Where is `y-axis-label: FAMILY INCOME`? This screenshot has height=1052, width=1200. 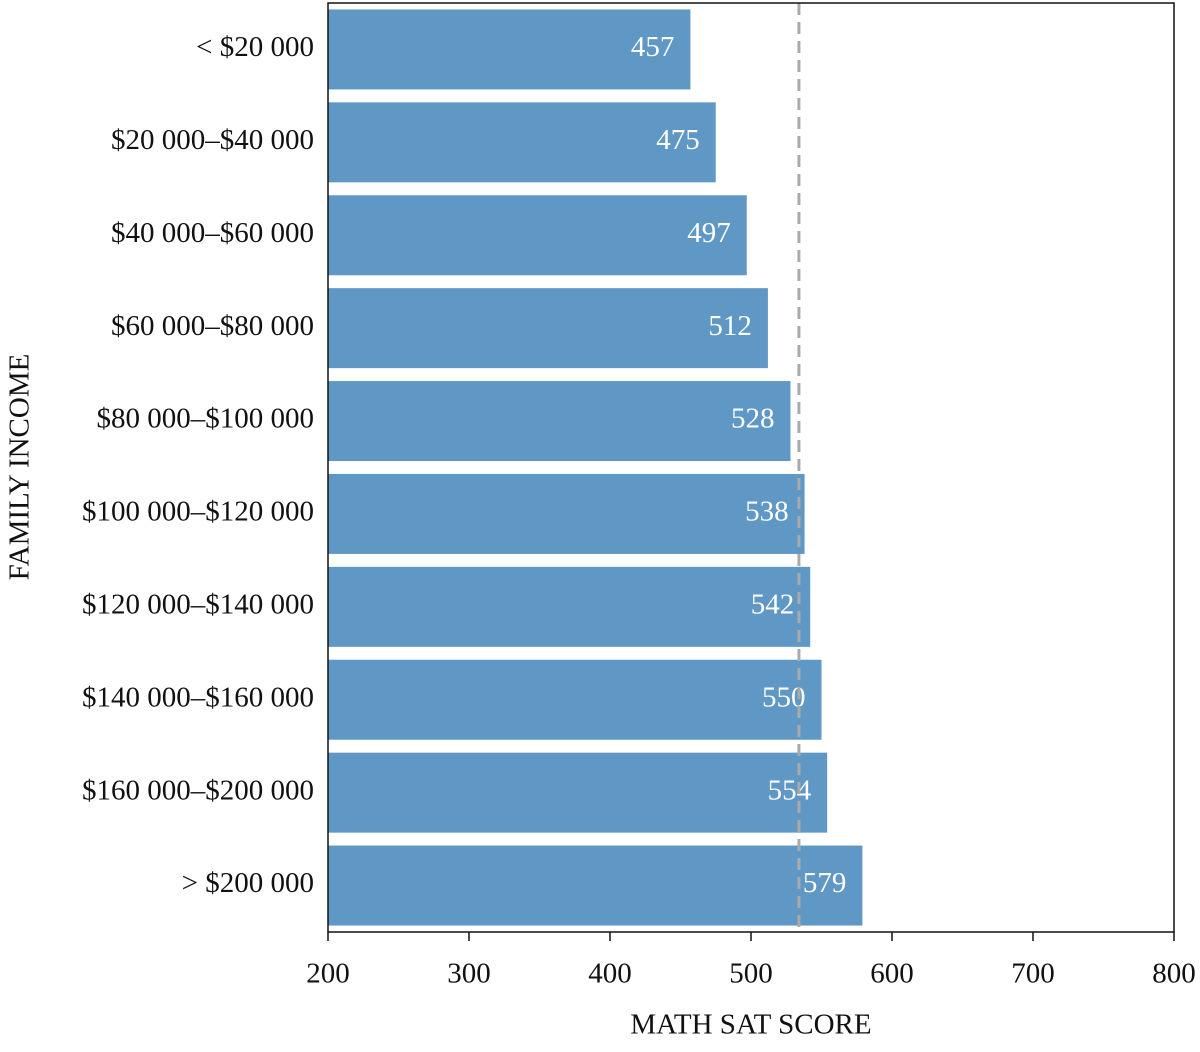
y-axis-label: FAMILY INCOME is located at coordinates (20, 467).